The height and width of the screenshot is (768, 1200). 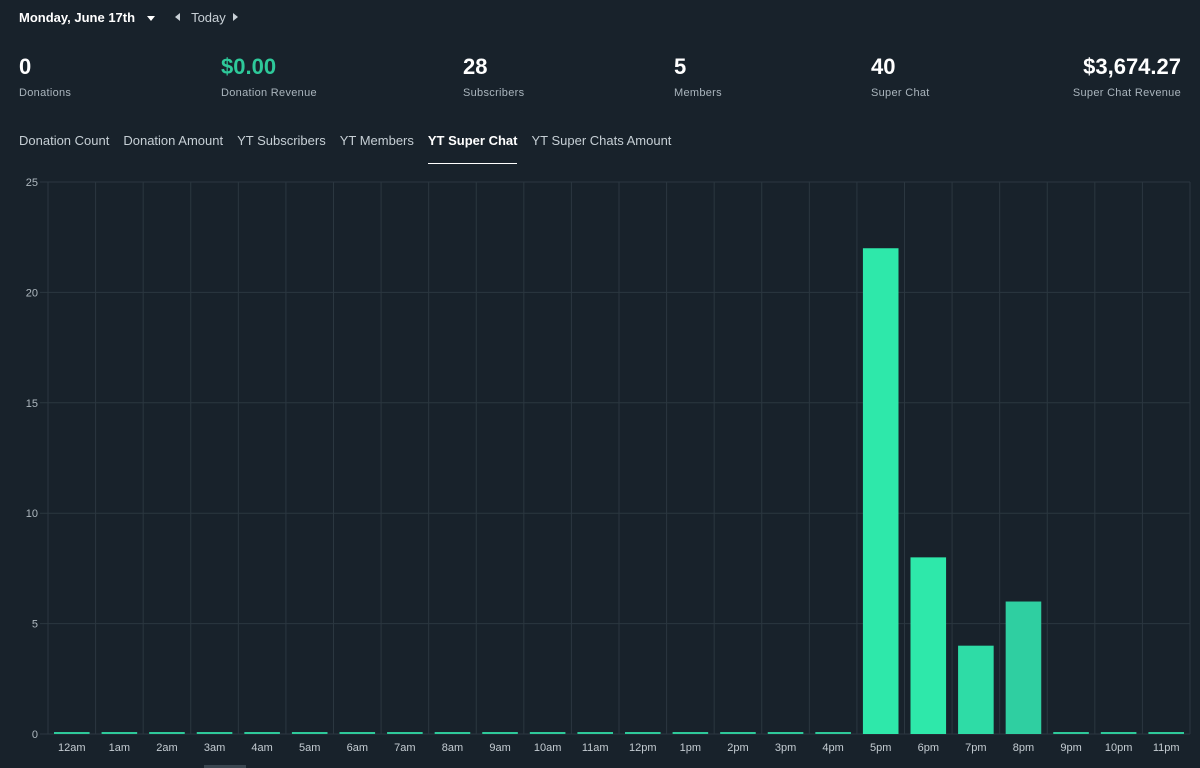 I want to click on stat-super-chat: 40 Super Chat, so click(x=900, y=76).